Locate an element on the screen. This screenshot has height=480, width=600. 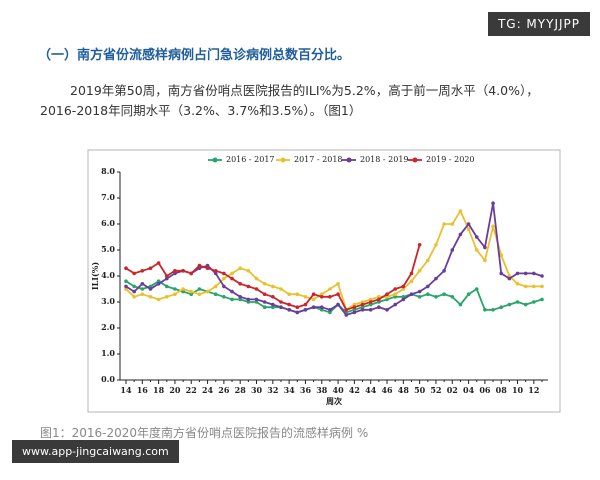
y-tick-label: 7.0 is located at coordinates (108, 197).